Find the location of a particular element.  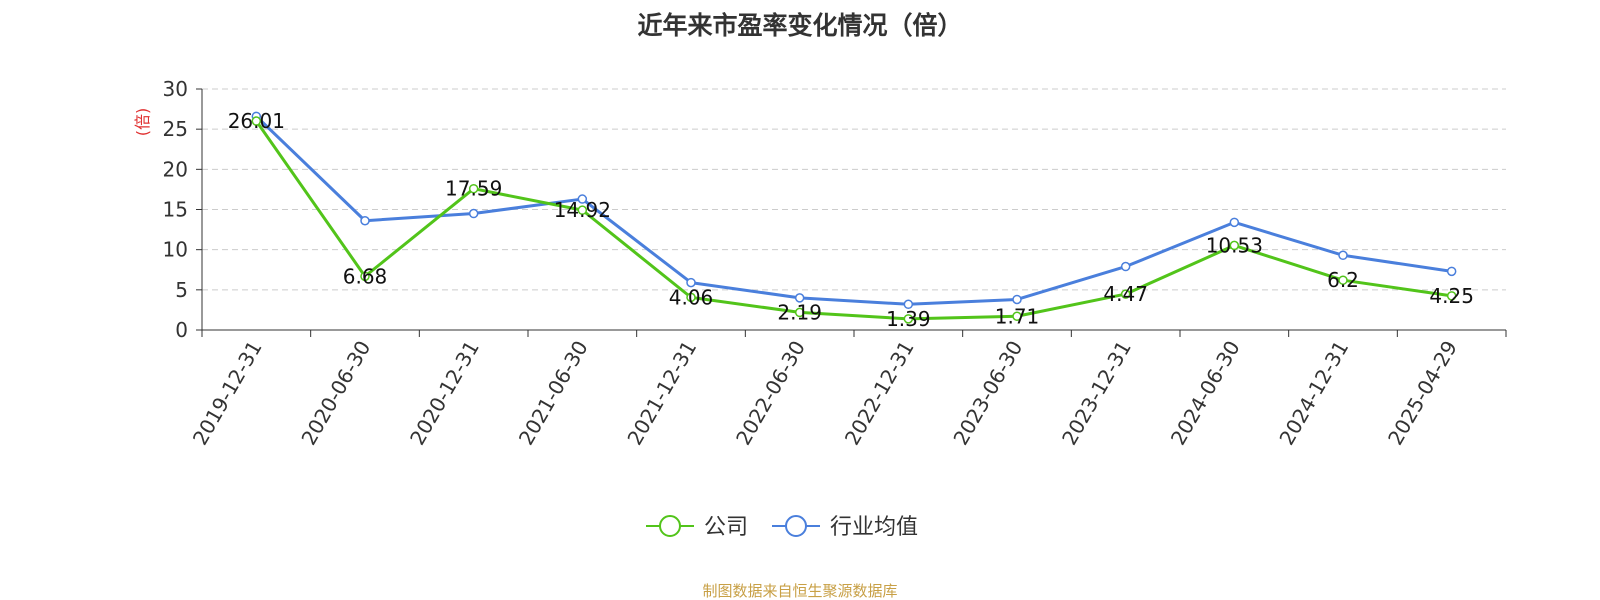

y-tick-label: 15 is located at coordinates (175, 210).